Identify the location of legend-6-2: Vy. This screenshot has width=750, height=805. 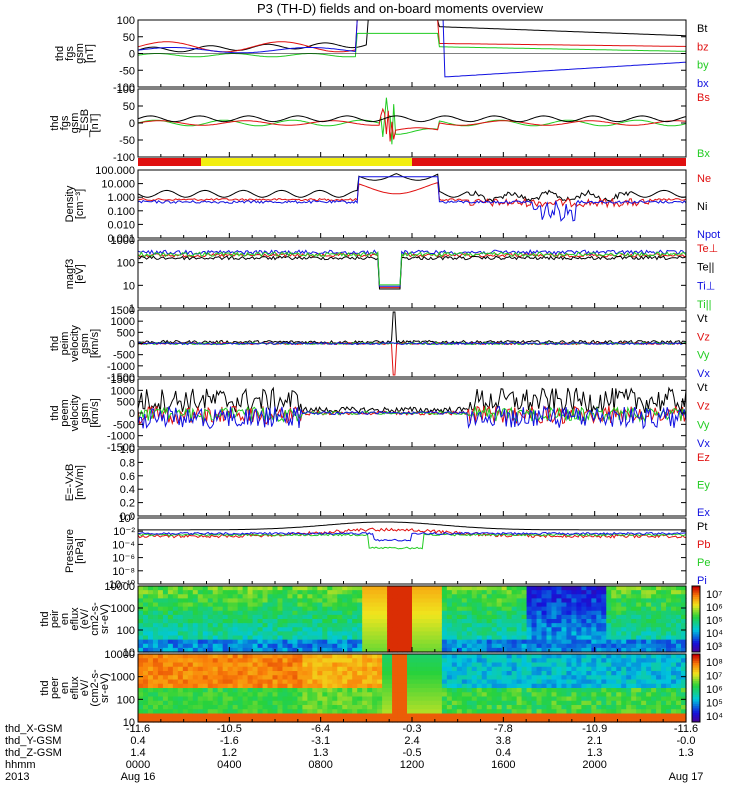
(703, 425).